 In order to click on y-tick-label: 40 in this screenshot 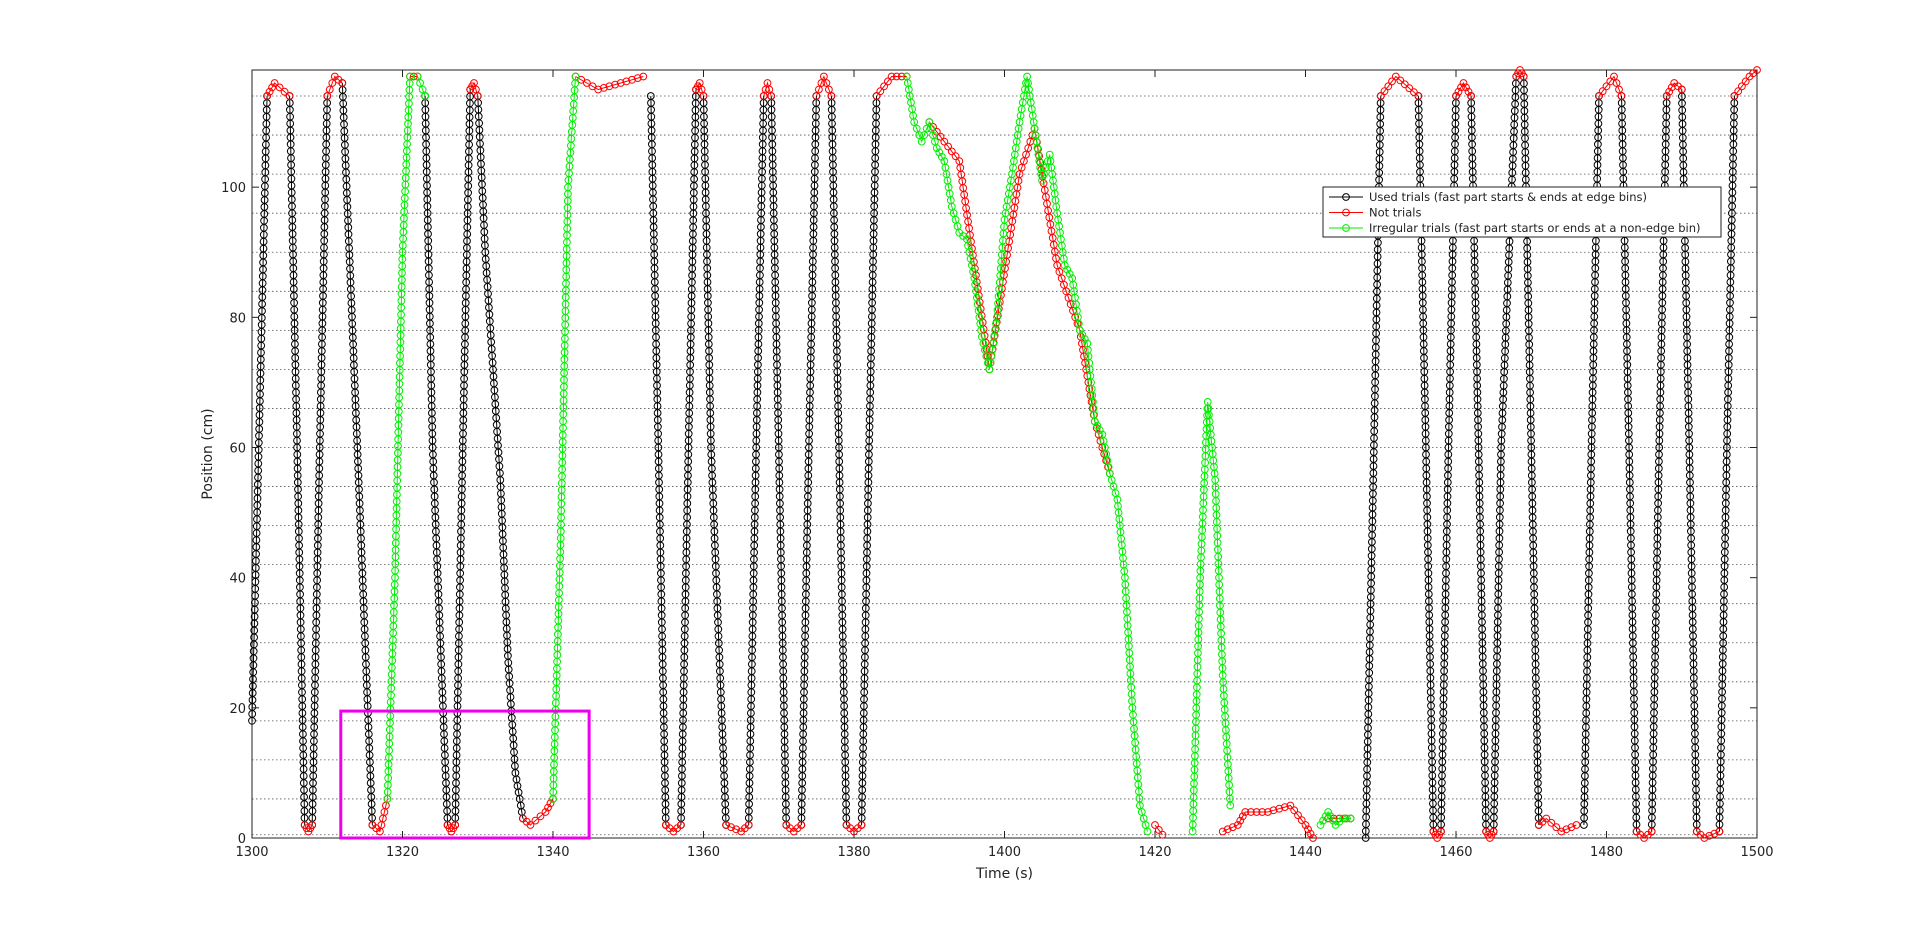, I will do `click(237, 579)`.